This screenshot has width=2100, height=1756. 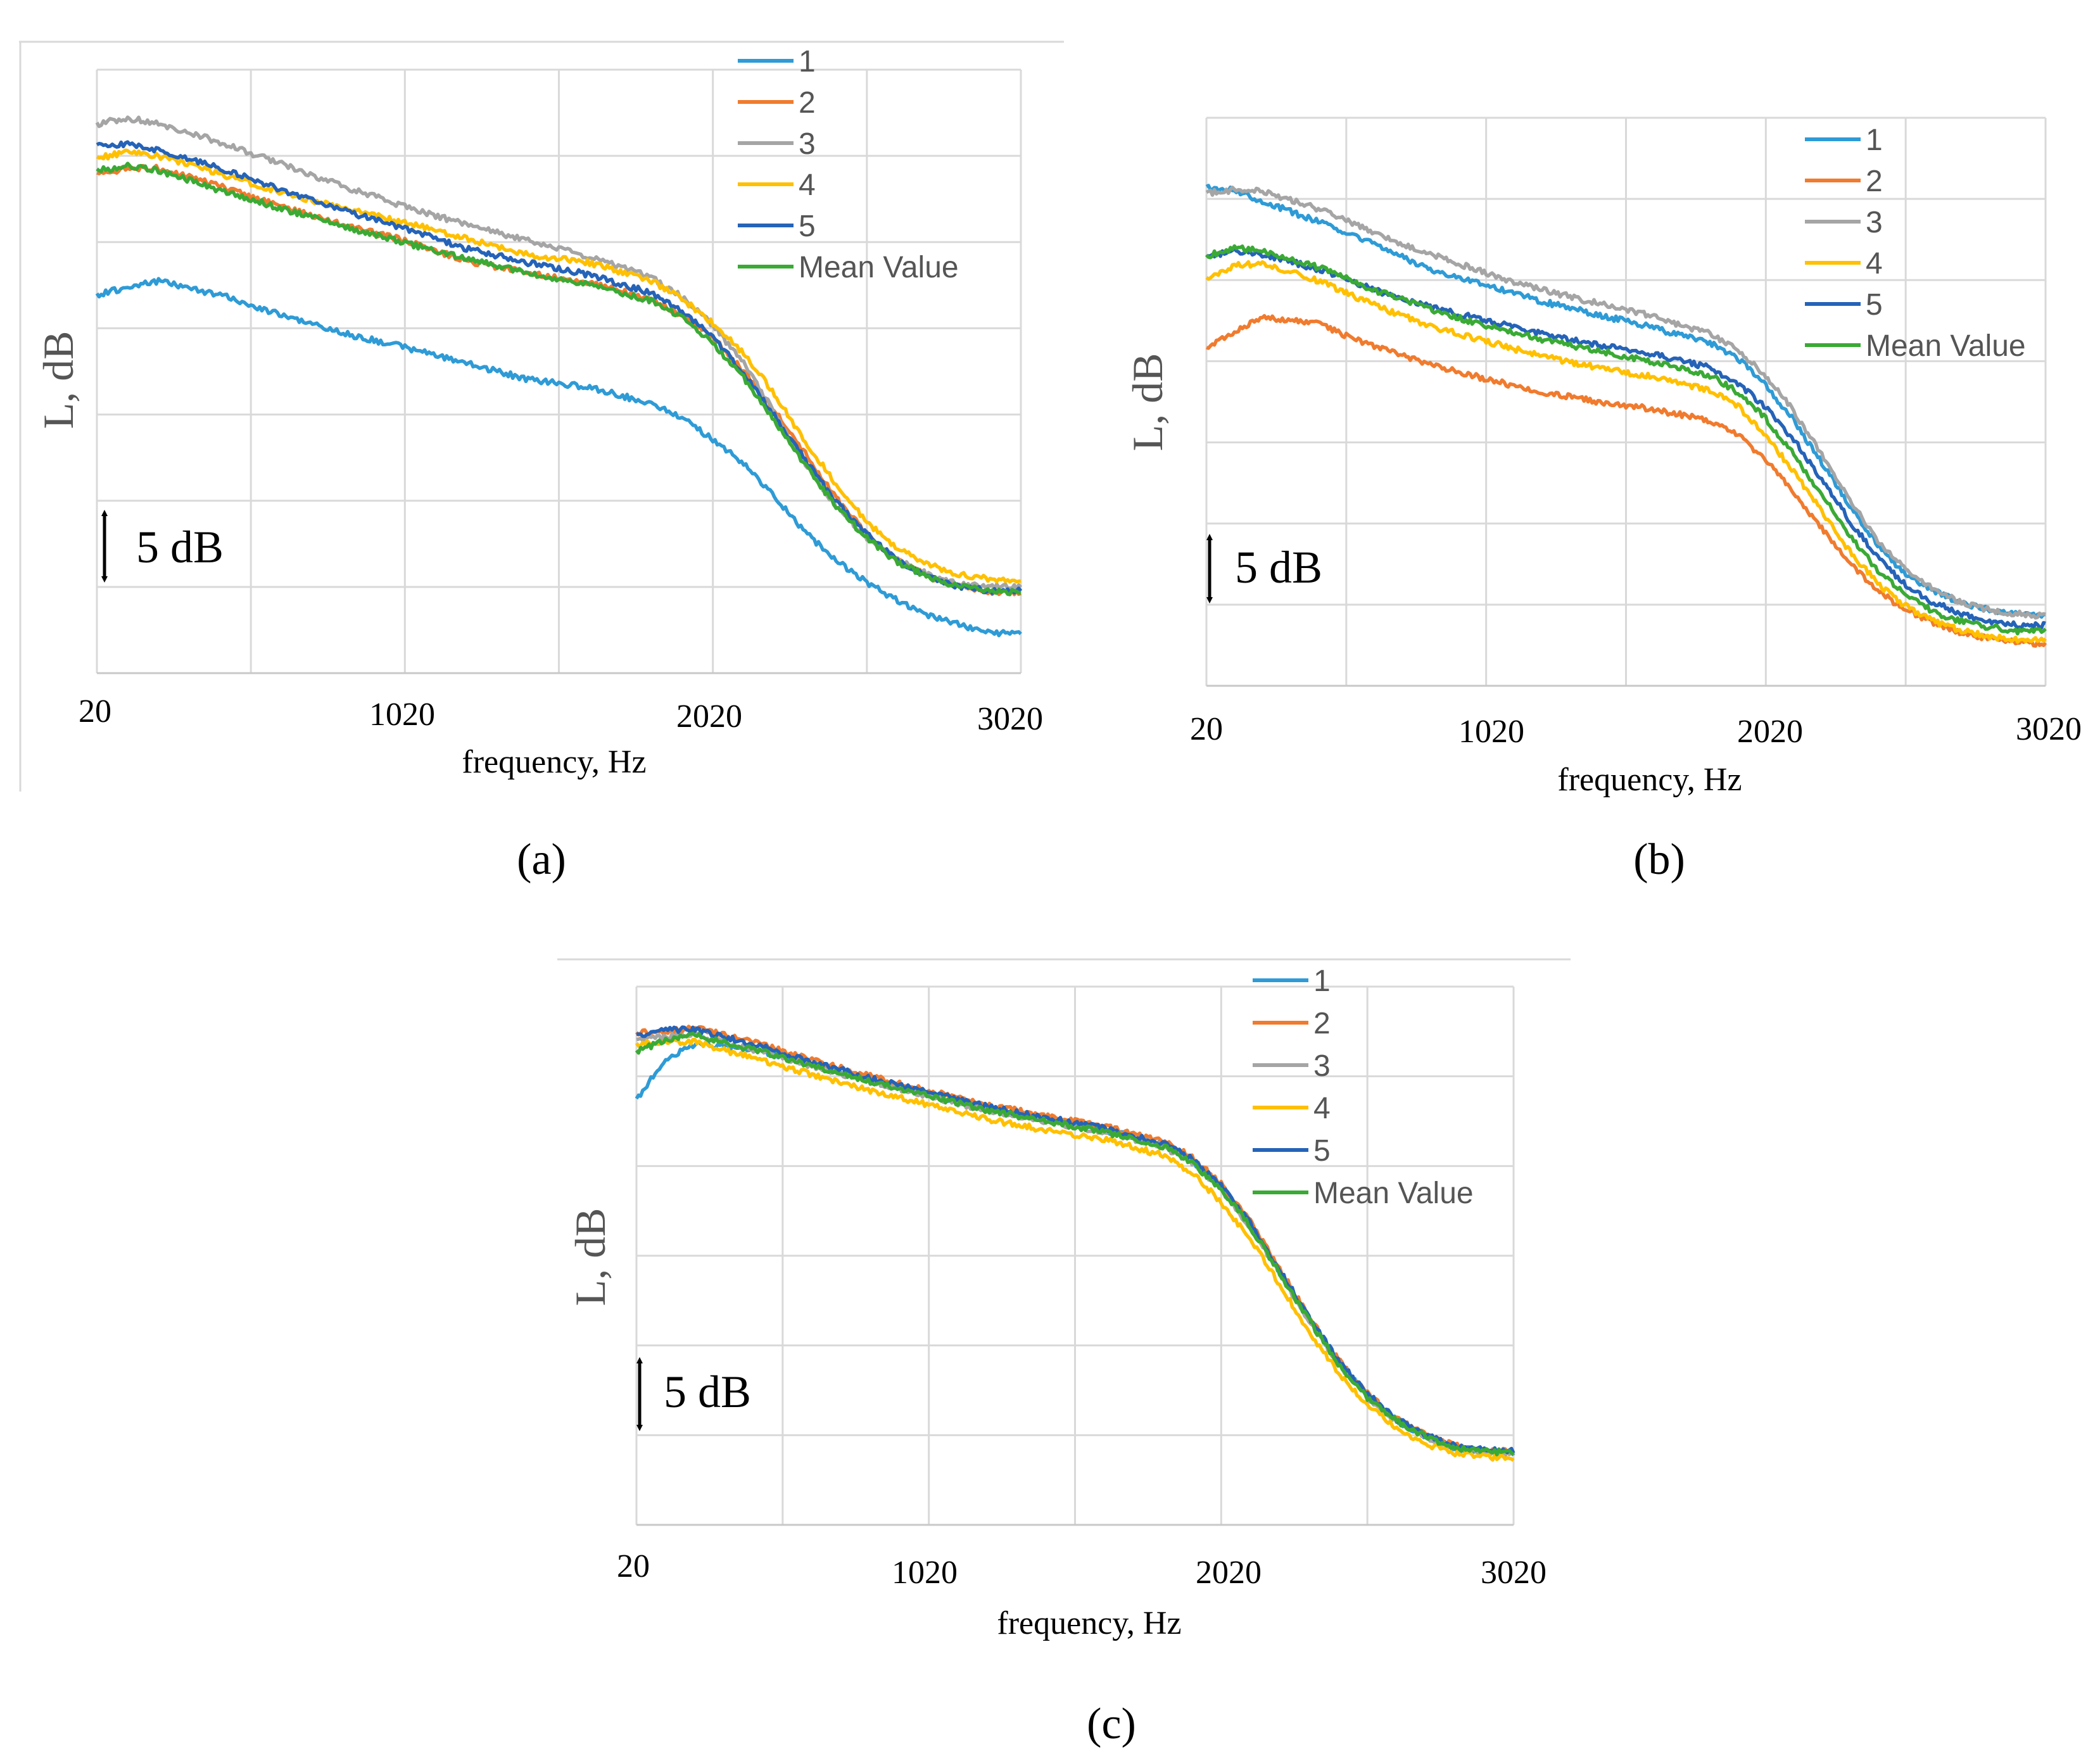 What do you see at coordinates (1111, 1724) in the screenshot?
I see `panel-label: (c)` at bounding box center [1111, 1724].